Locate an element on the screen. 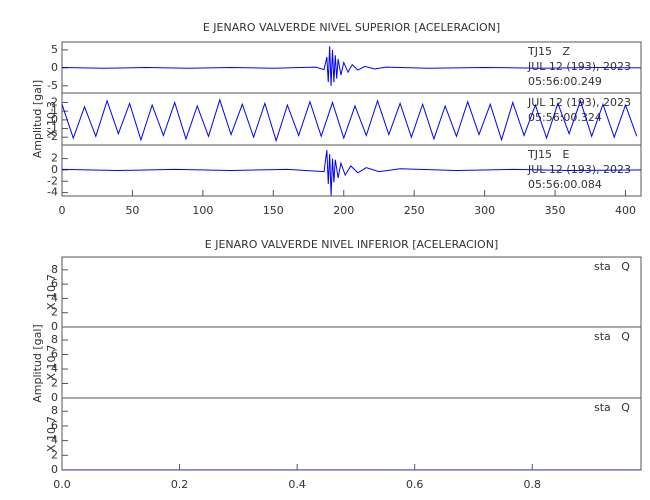 This screenshot has height=500, width=650. x-tick-label: 0.2 is located at coordinates (180, 484).